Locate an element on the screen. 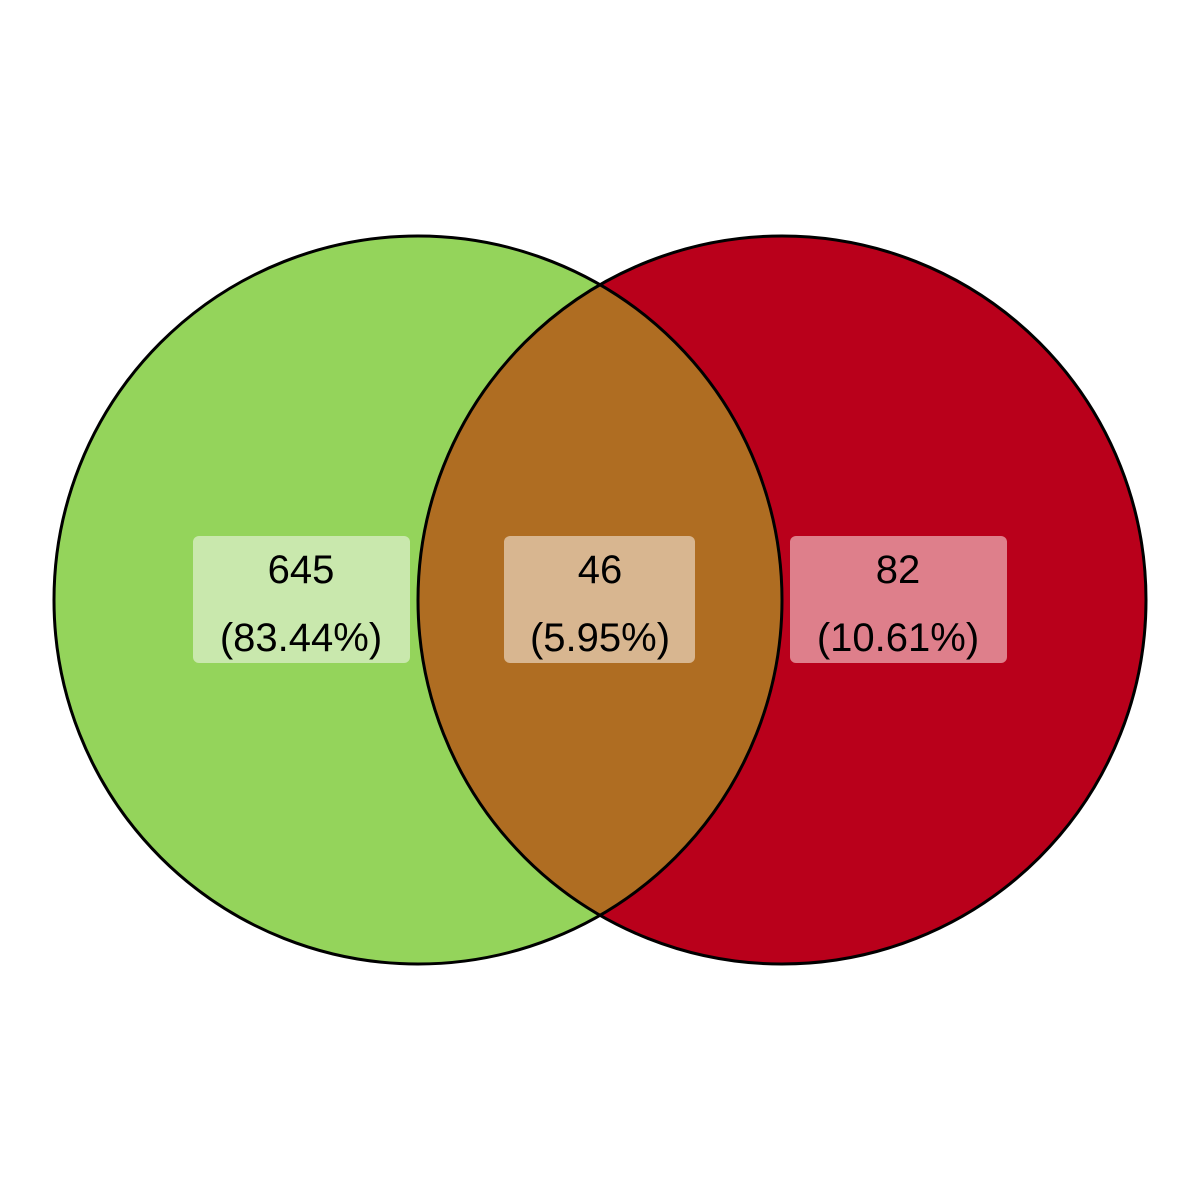 The height and width of the screenshot is (1200, 1200). left-only-count: 645 is located at coordinates (301, 570).